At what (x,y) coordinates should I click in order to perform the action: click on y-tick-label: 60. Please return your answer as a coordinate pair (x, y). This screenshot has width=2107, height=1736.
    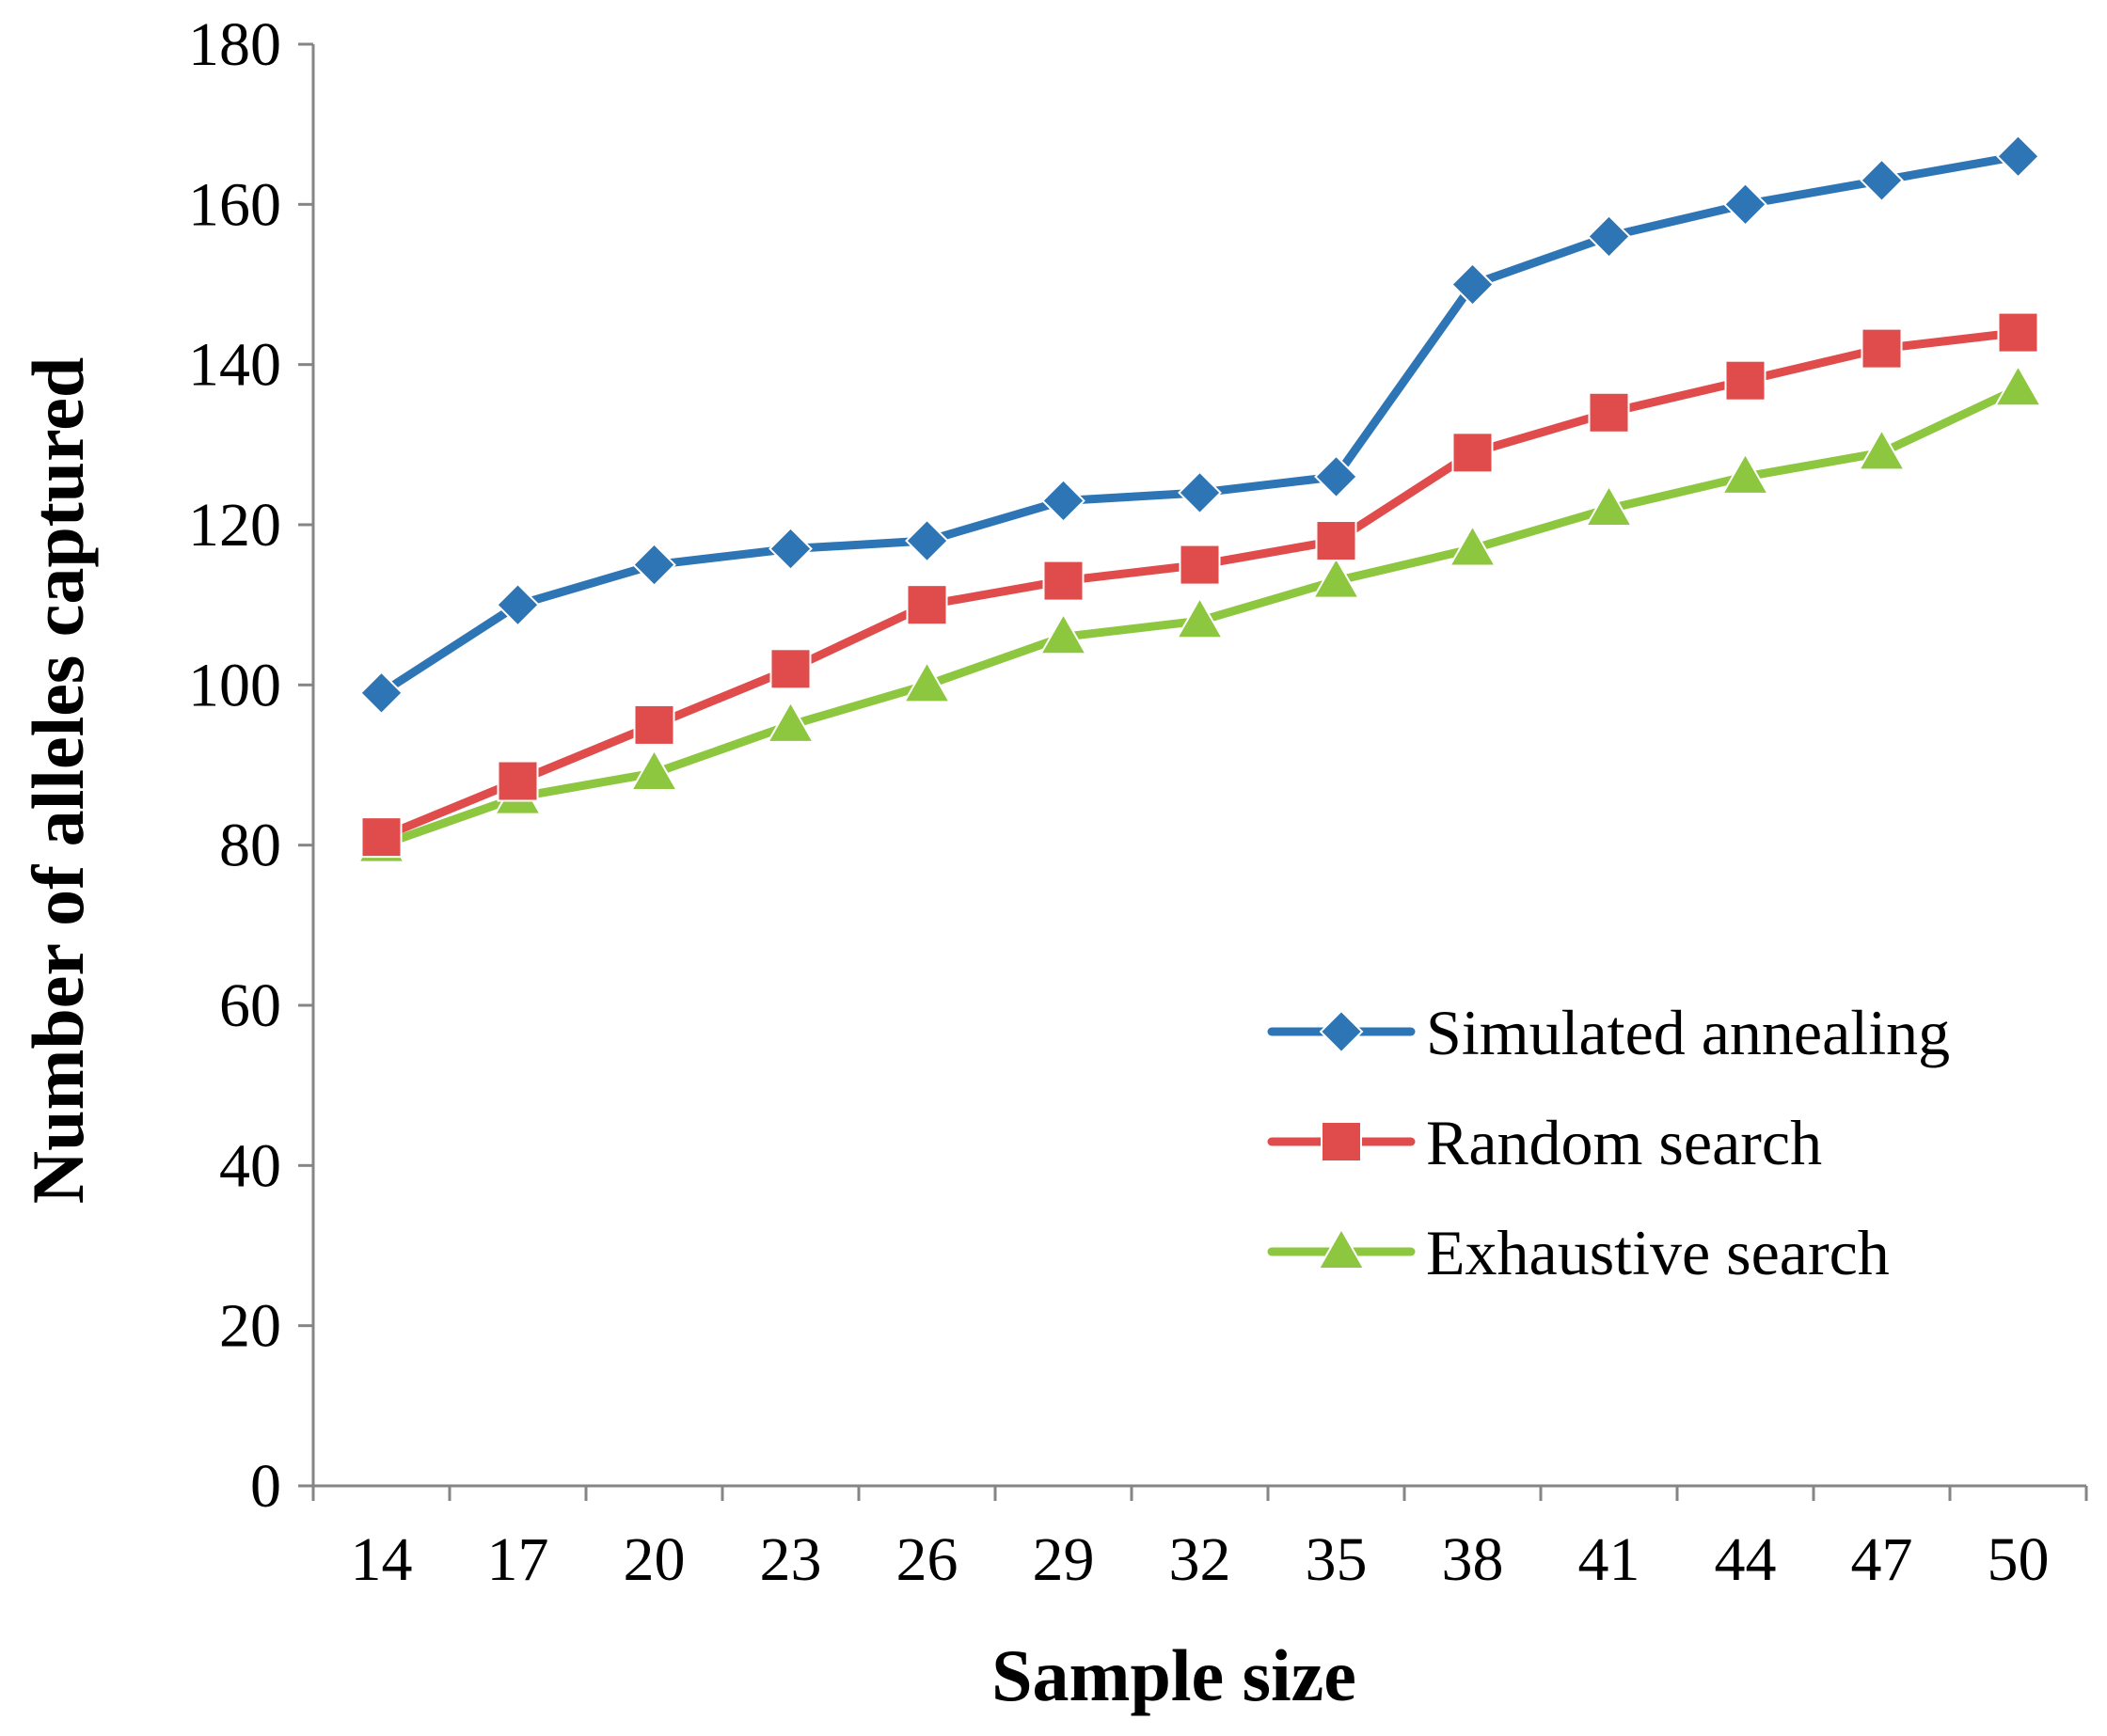
    Looking at the image, I should click on (250, 1006).